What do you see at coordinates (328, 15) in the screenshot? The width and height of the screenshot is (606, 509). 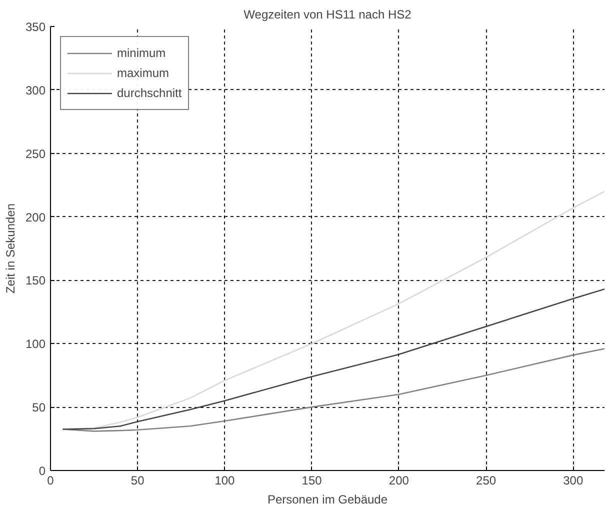 I see `chart-title: Wegzeiten von HS11 nach HS2` at bounding box center [328, 15].